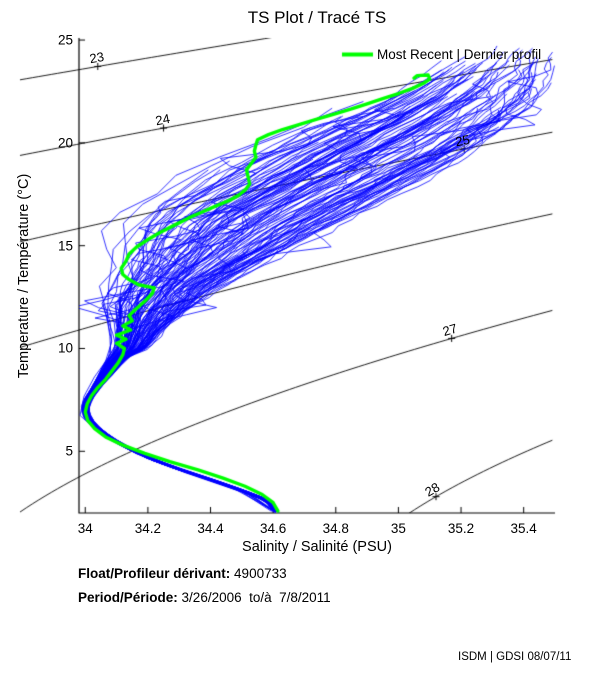 The image size is (611, 675). What do you see at coordinates (210, 528) in the screenshot?
I see `x-tick-label: 34.4` at bounding box center [210, 528].